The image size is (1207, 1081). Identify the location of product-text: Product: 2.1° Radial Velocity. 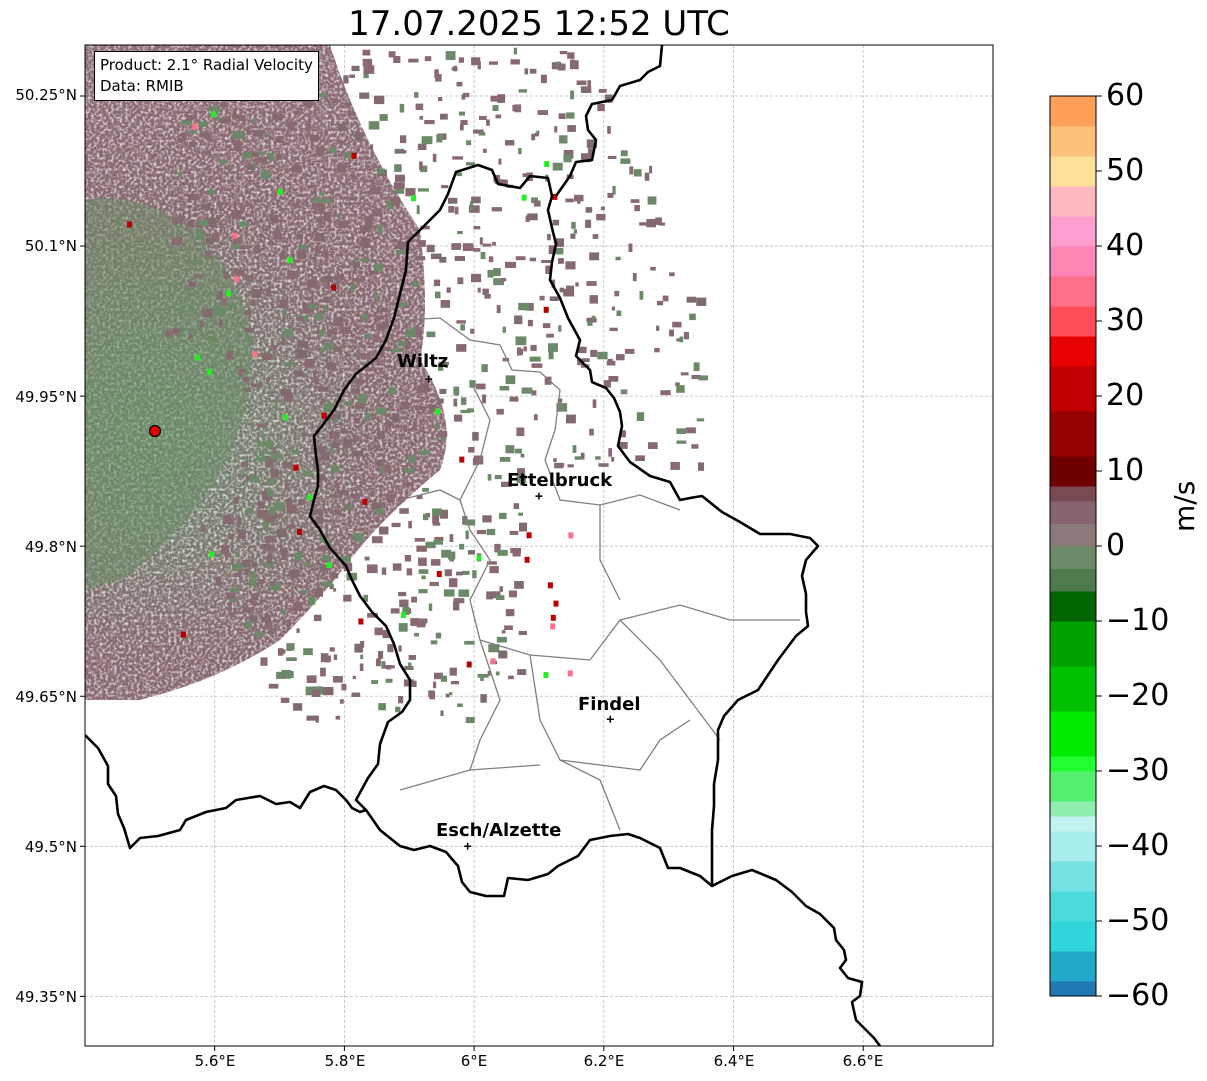
(206, 65).